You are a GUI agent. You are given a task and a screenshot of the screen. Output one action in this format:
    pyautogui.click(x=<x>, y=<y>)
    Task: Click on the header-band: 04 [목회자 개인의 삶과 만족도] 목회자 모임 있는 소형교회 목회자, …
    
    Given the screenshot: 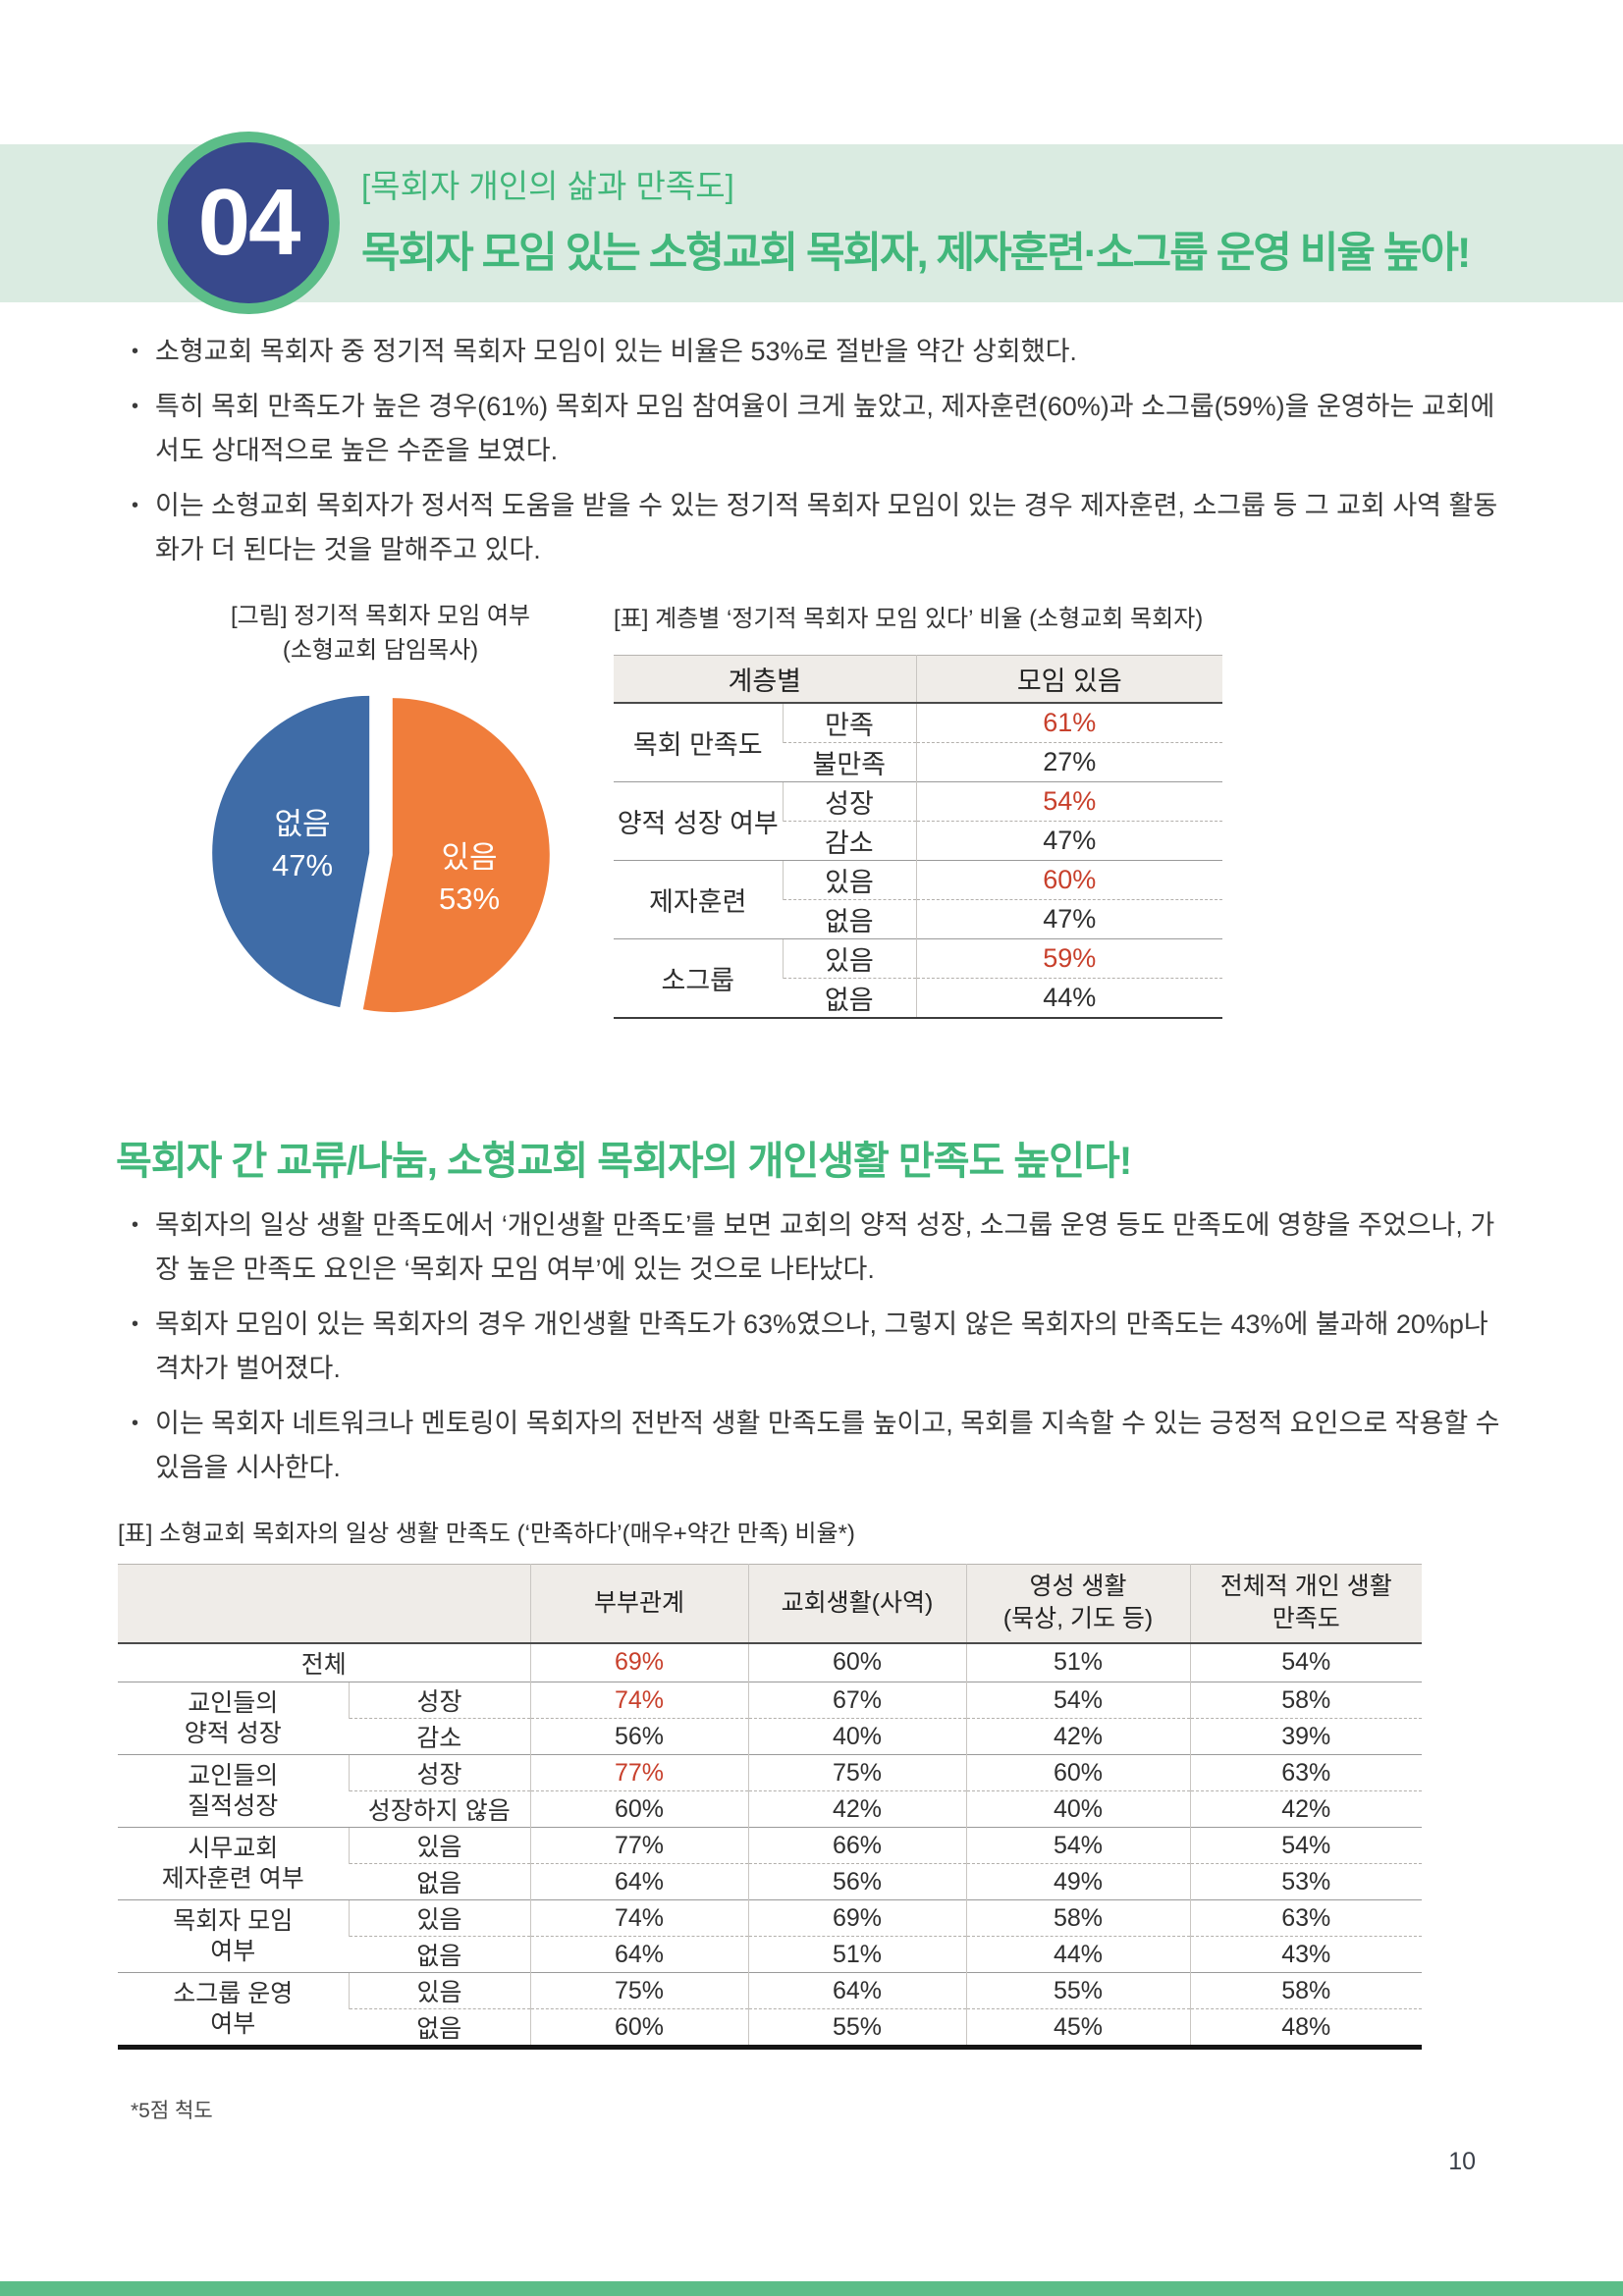 What is the action you would take?
    pyautogui.click(x=811, y=223)
    